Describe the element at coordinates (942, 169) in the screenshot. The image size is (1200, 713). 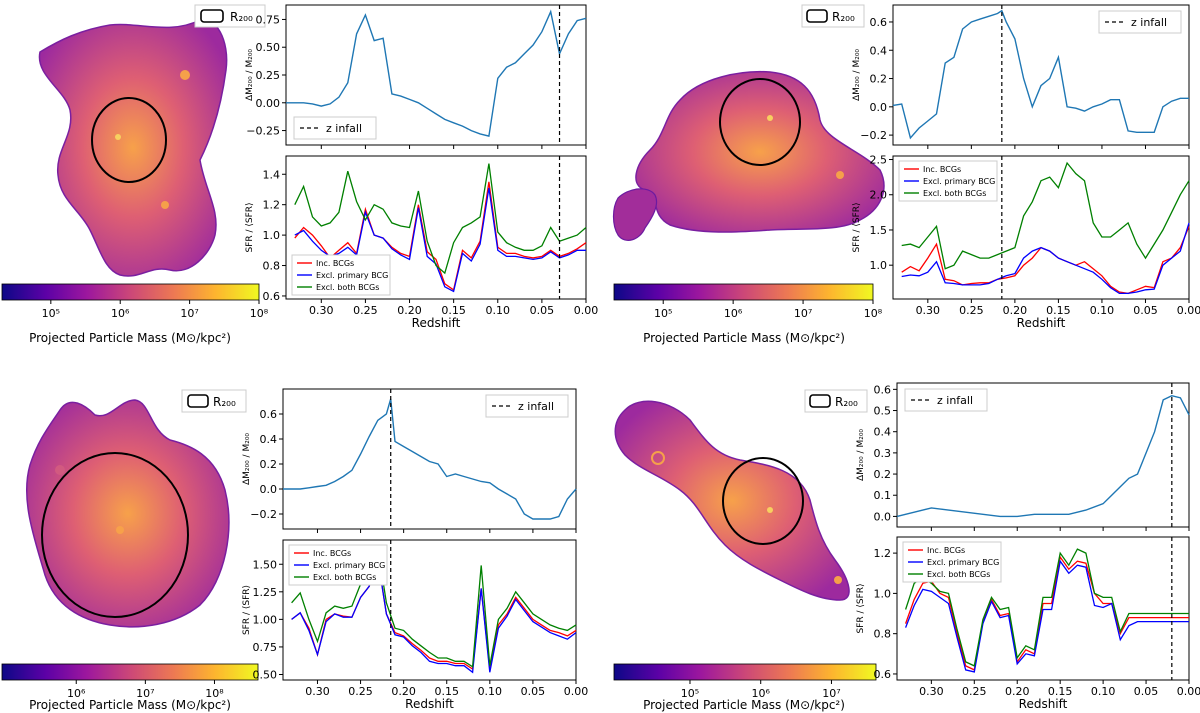
I see `panel-b-sfr-legend-label: Inc. BCGs` at that location.